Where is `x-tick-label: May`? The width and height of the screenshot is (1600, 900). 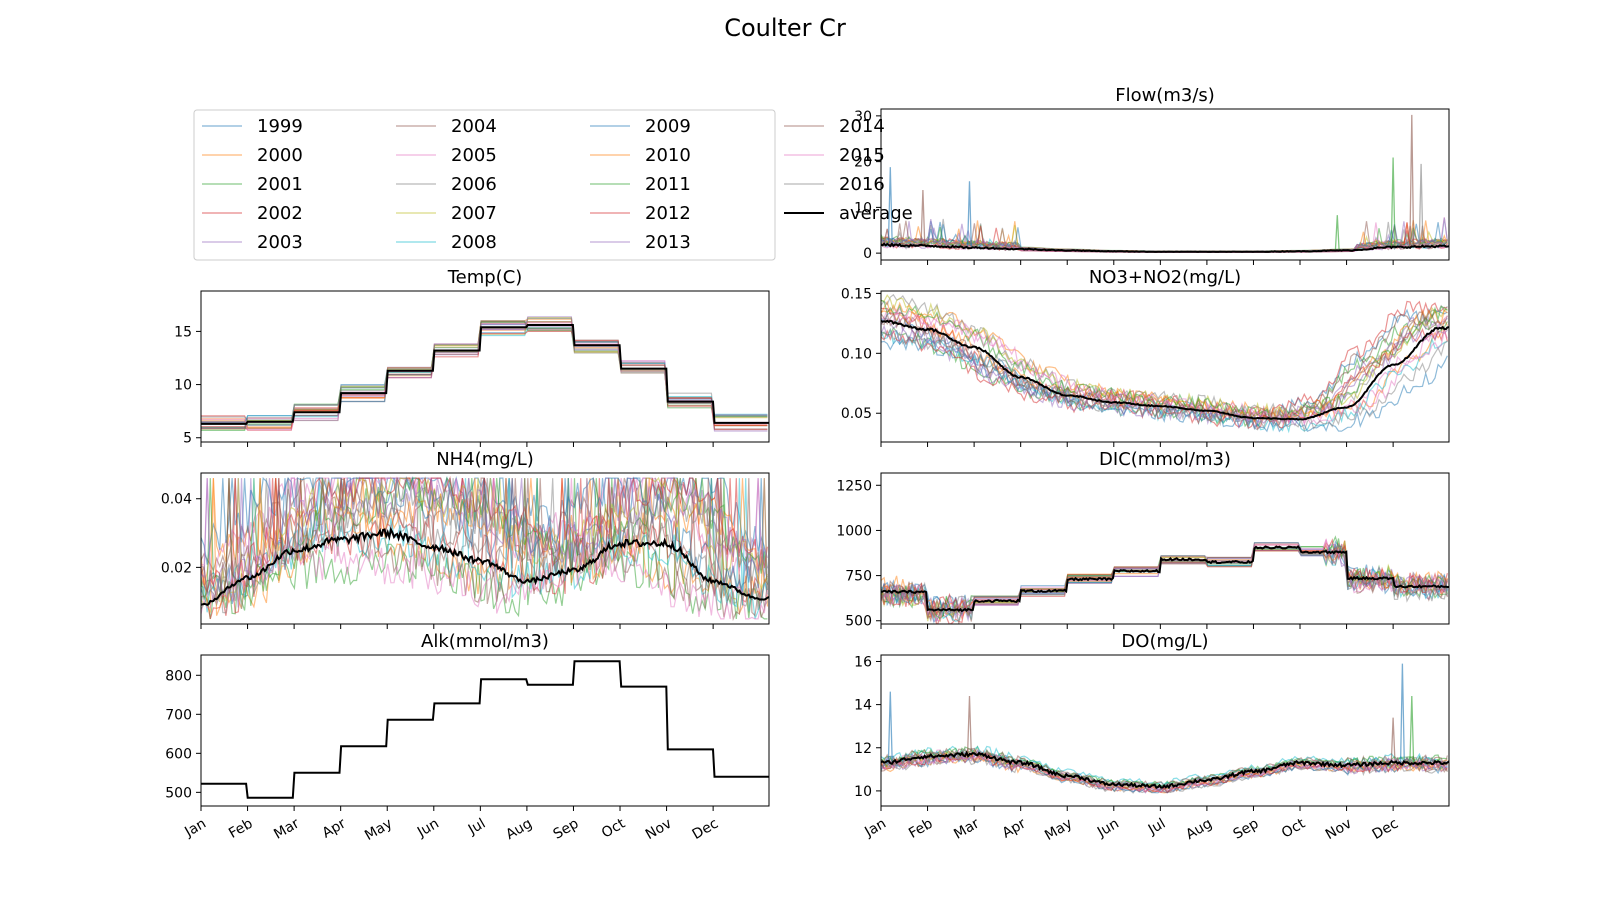 x-tick-label: May is located at coordinates (378, 830).